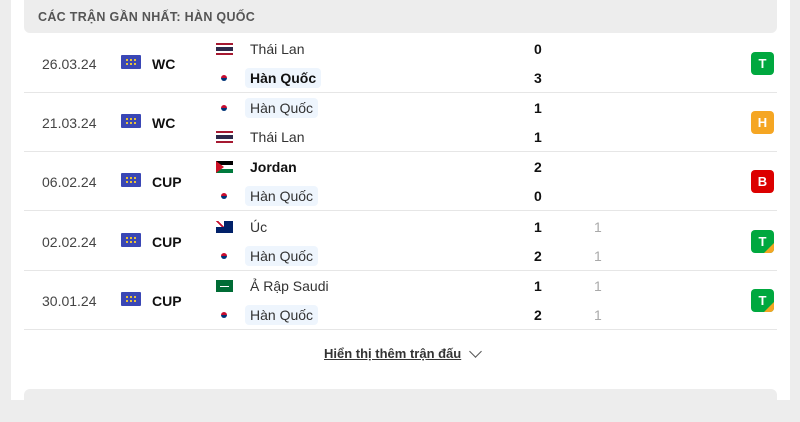  I want to click on section-title: CÁC TRẬN GẦN NHẤT: HÀN QUỐC, so click(147, 17).